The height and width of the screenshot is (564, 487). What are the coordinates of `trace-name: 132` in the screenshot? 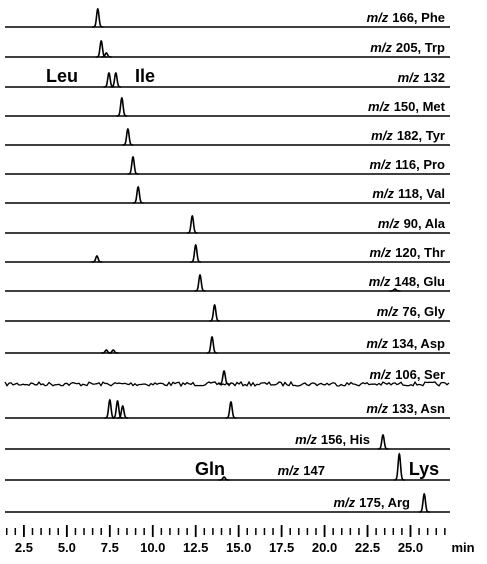 It's located at (434, 77).